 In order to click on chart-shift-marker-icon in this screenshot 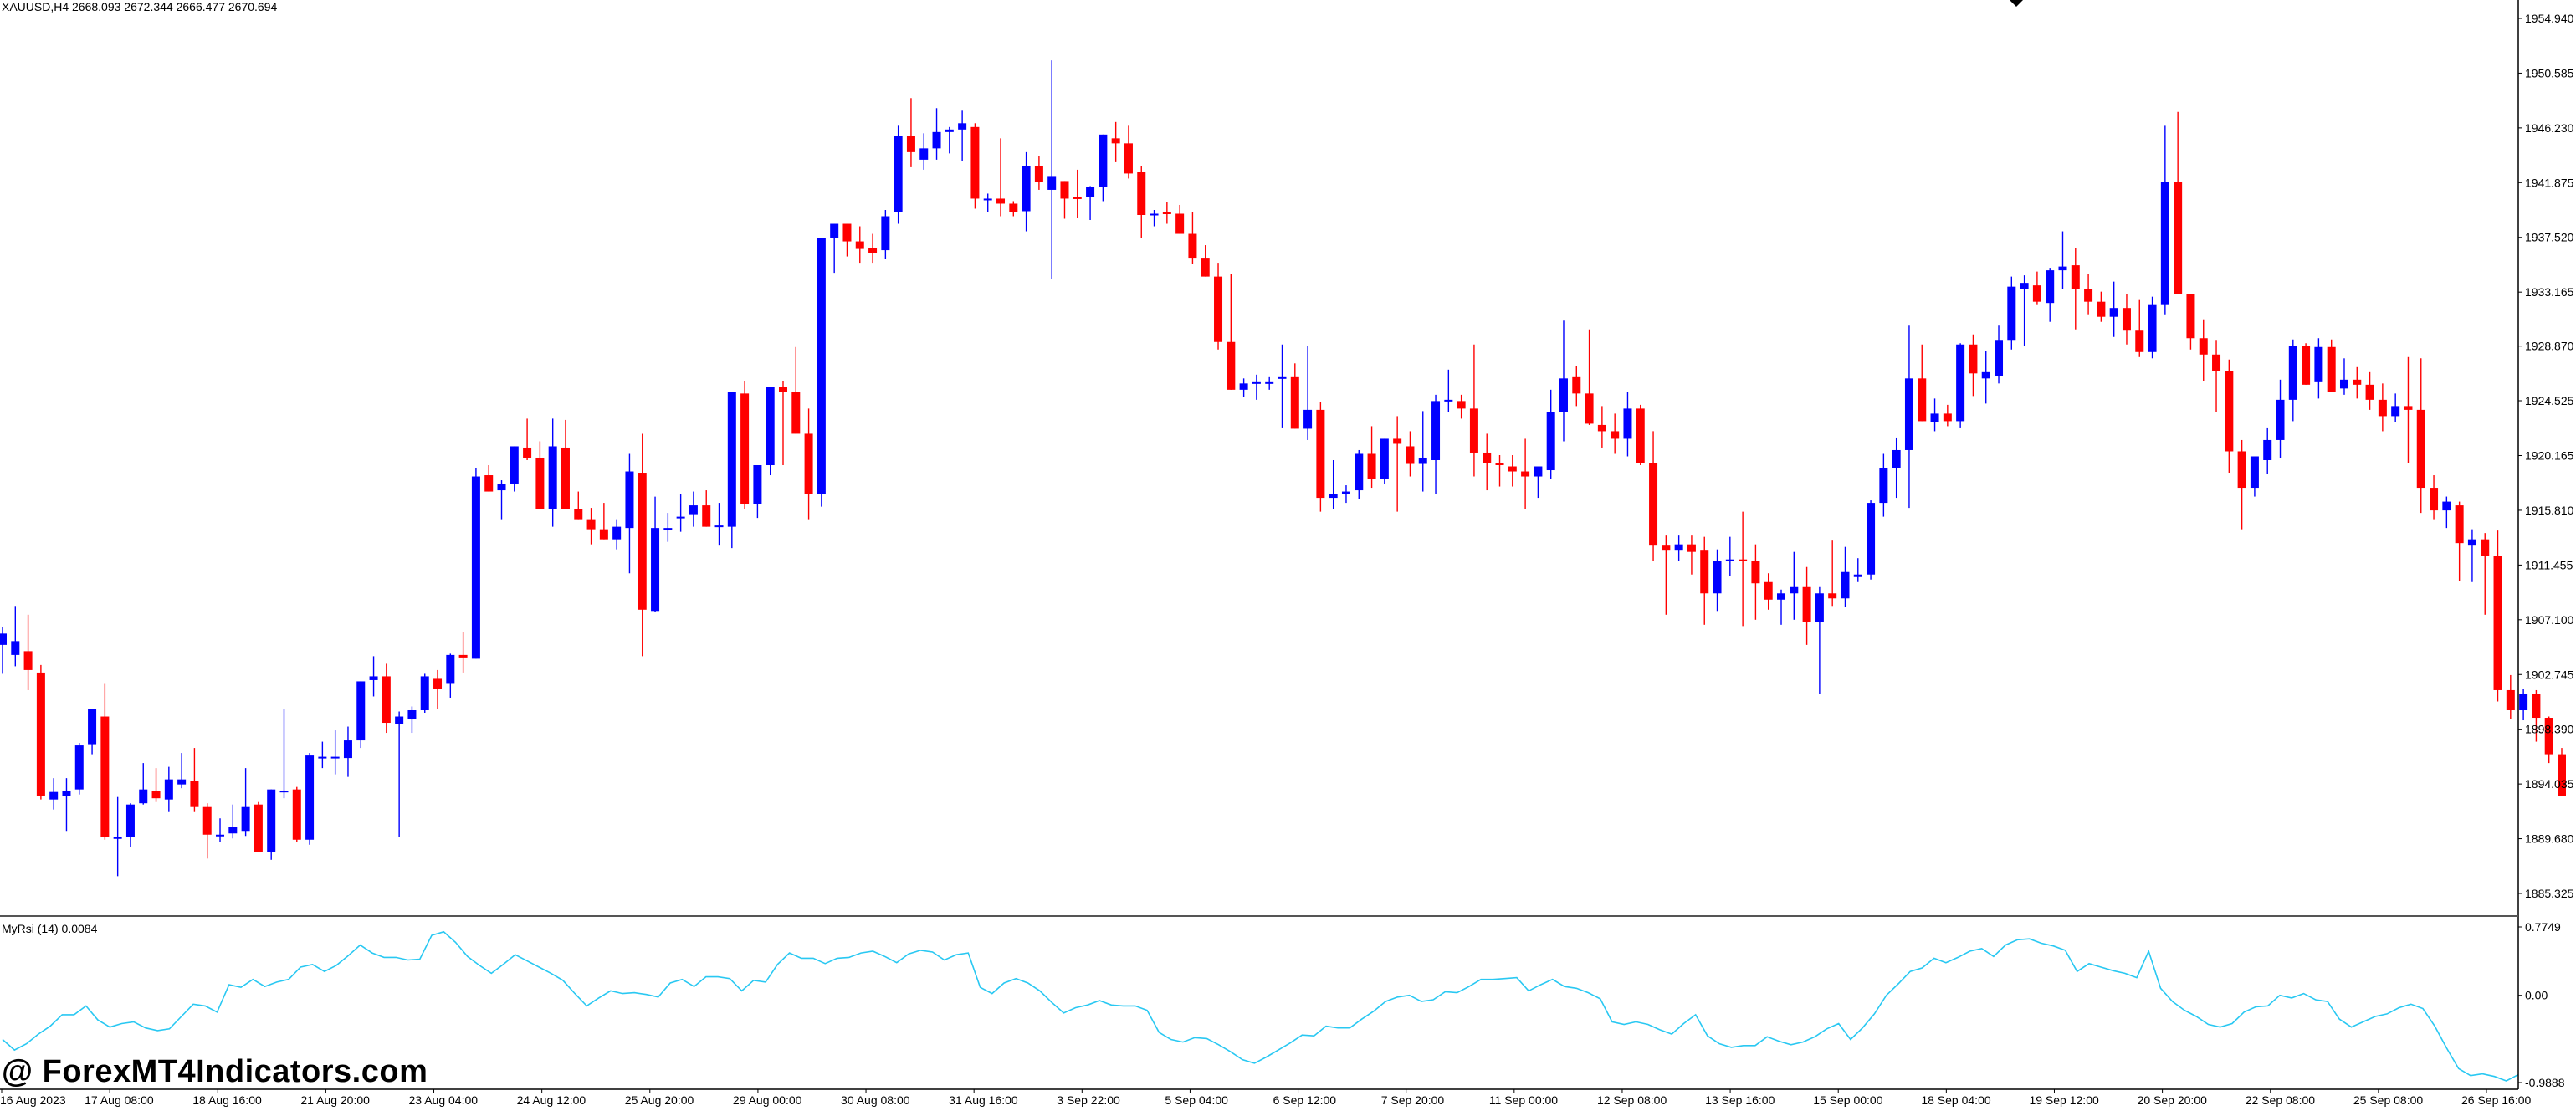, I will do `click(2016, 3)`.